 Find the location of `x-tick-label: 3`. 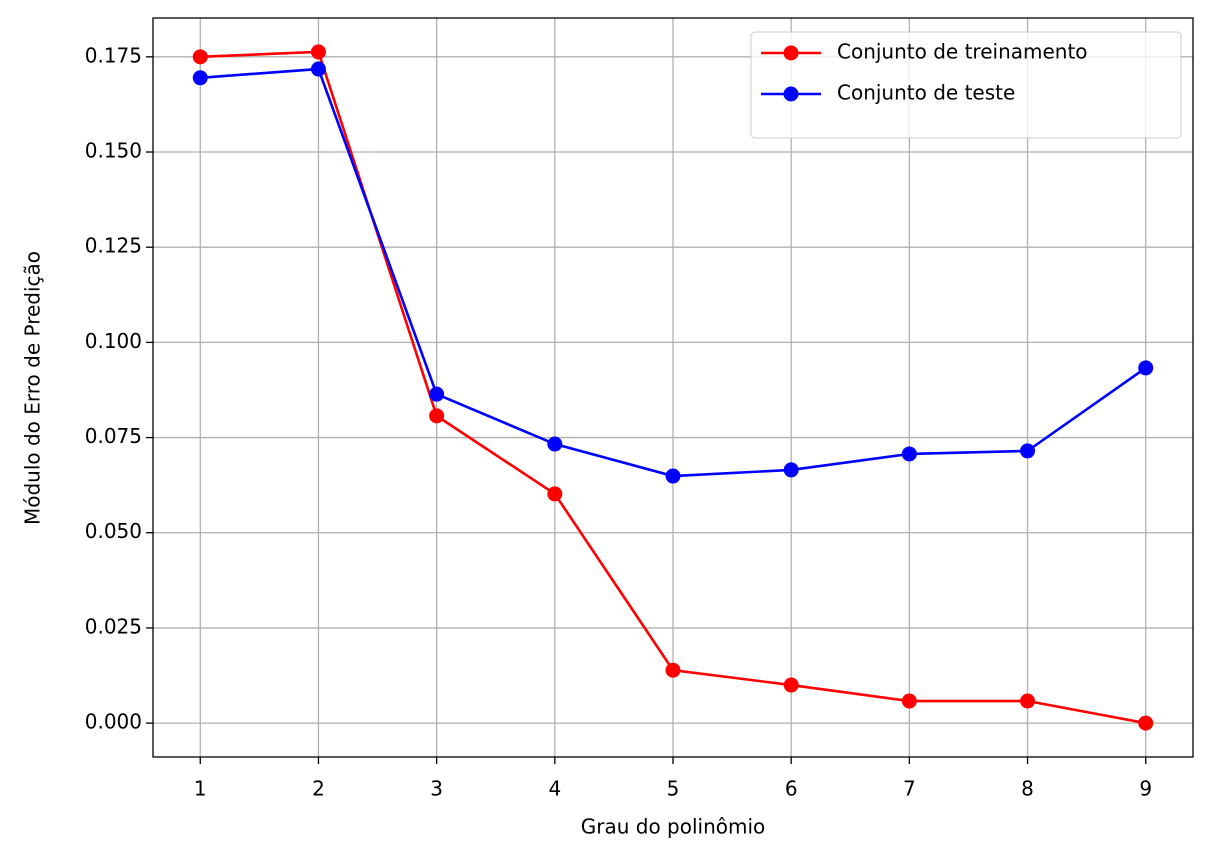

x-tick-label: 3 is located at coordinates (436, 789).